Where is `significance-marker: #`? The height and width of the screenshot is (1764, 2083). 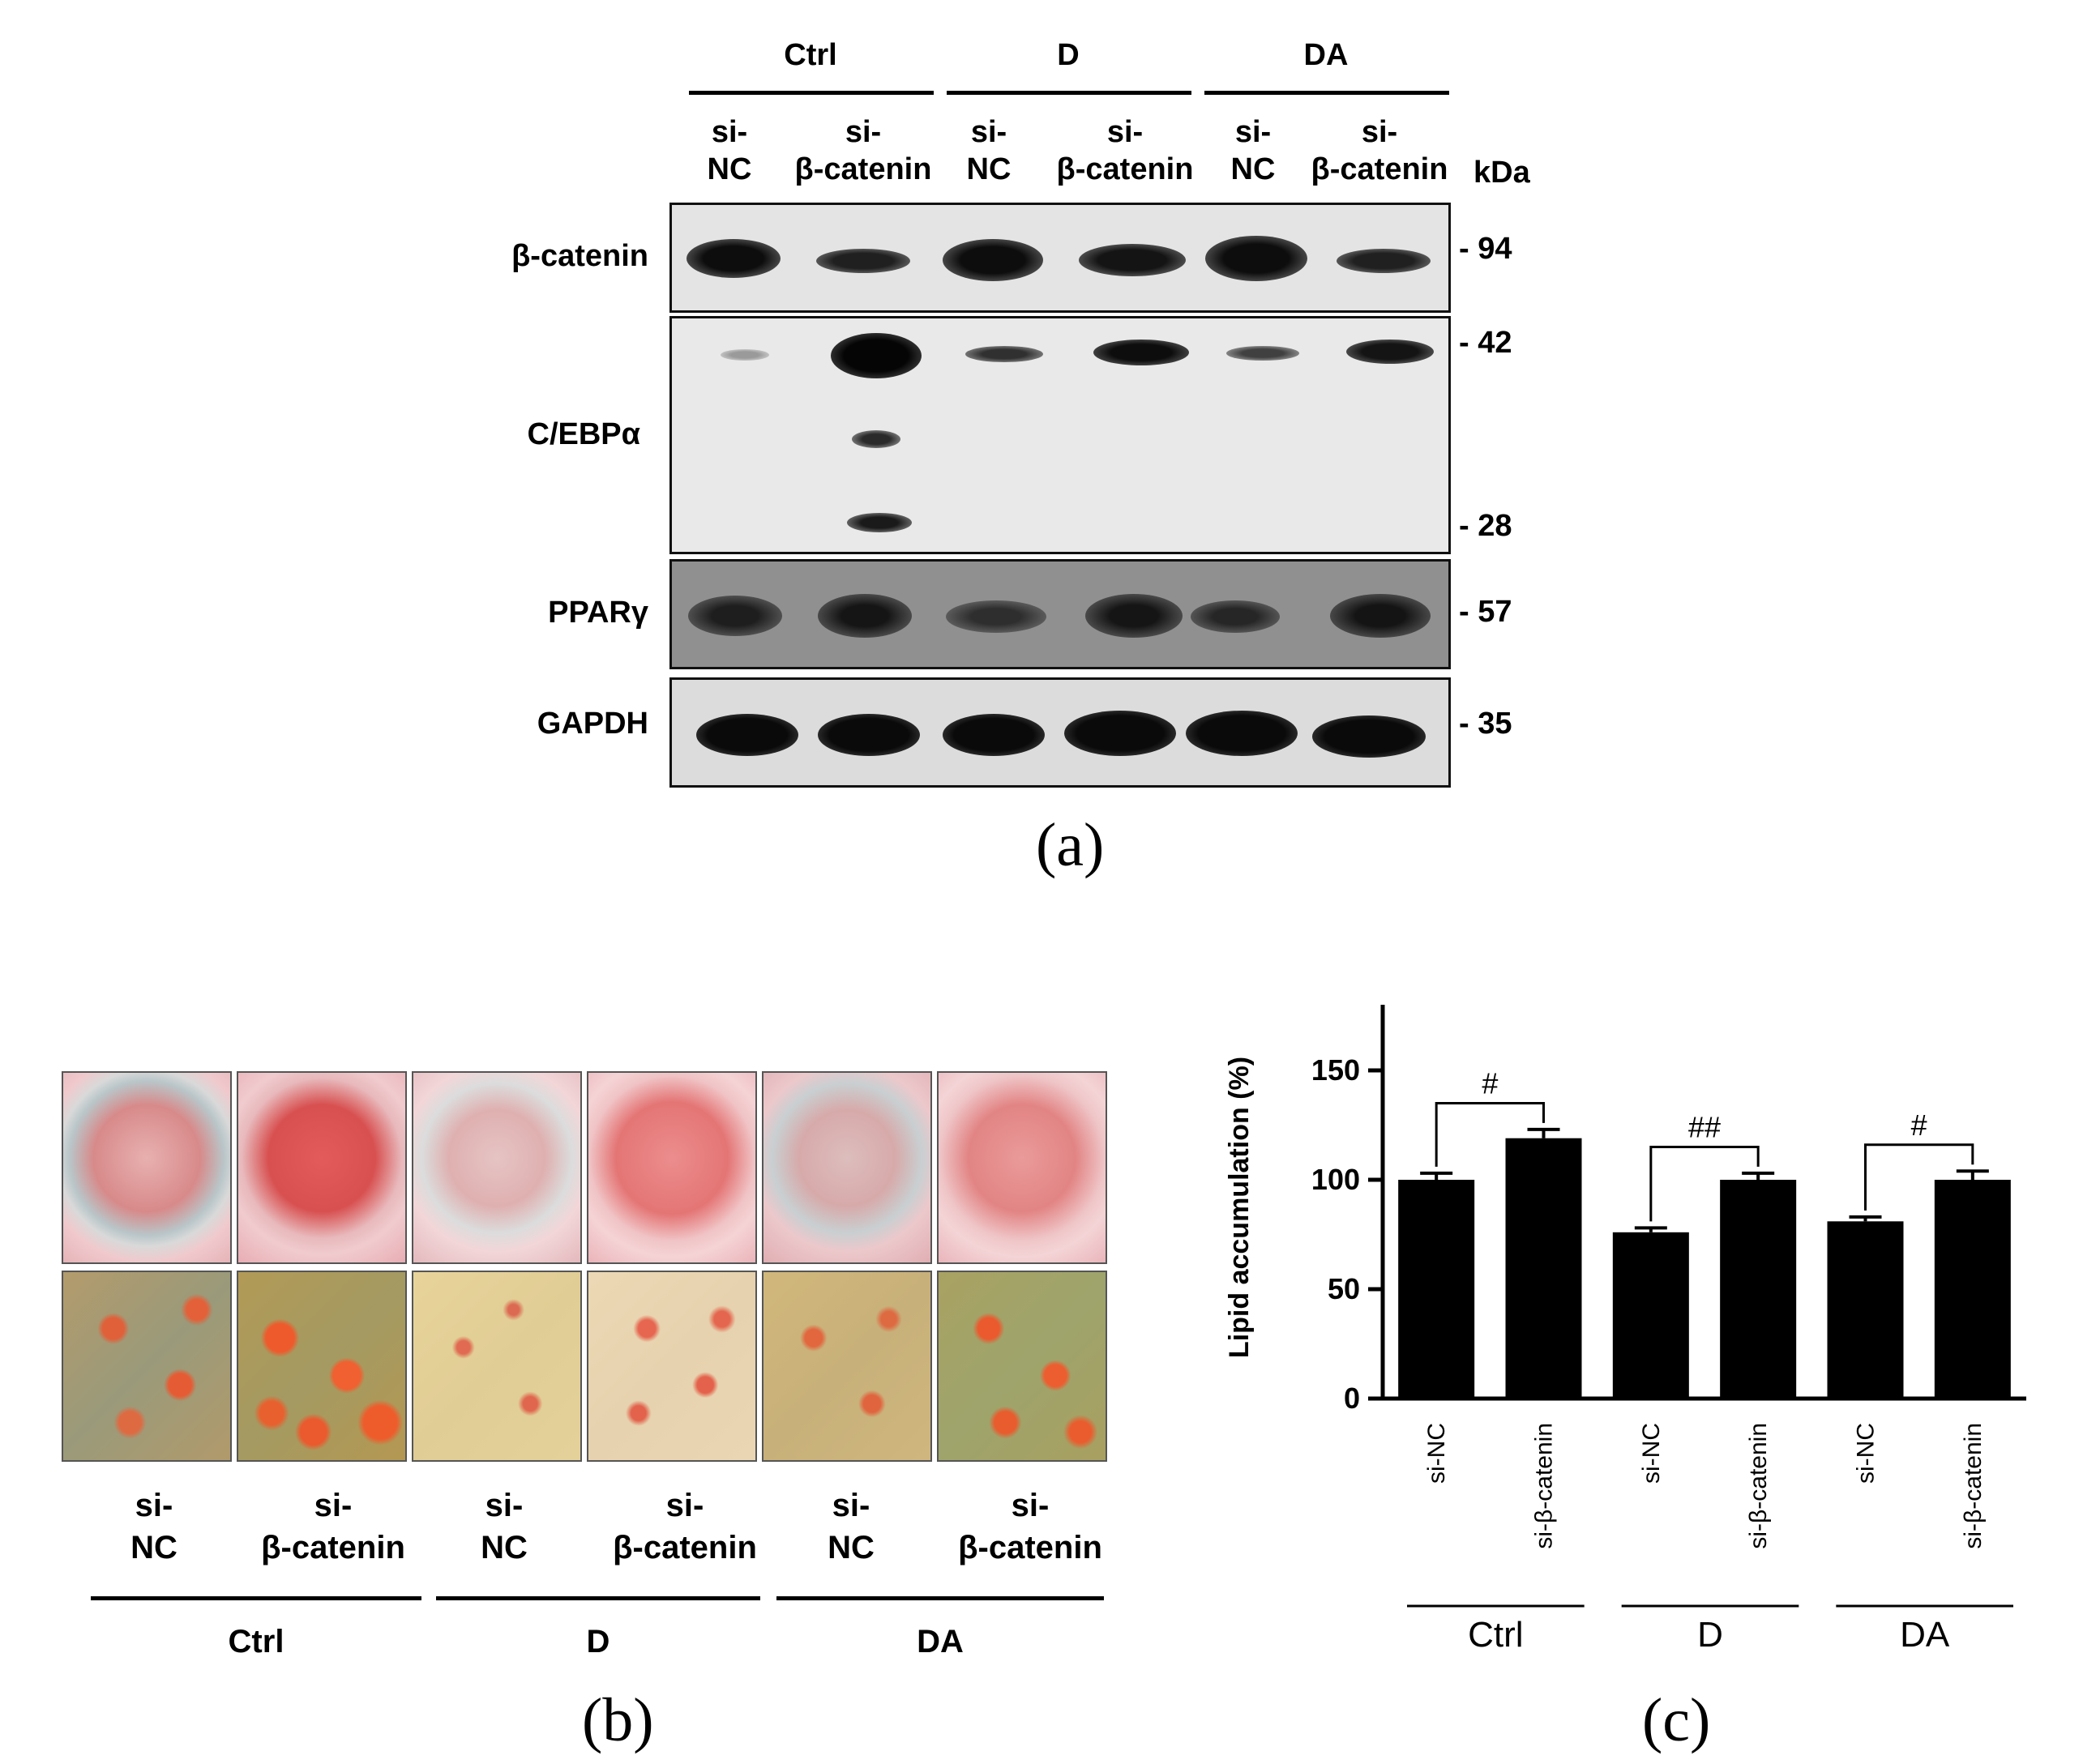
significance-marker: # is located at coordinates (1919, 1125).